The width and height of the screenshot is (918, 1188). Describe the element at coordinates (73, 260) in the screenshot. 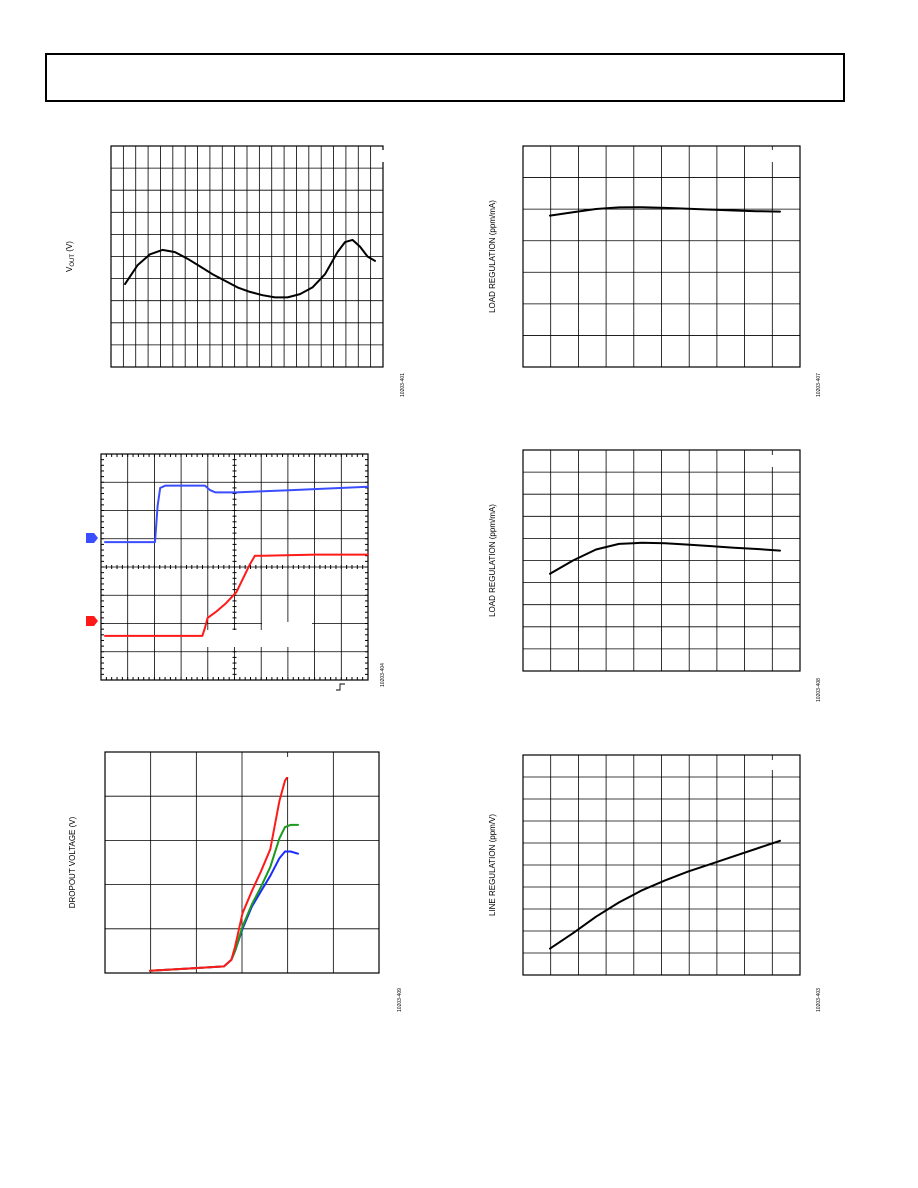

I see `y-axis-label-subscript: OUT` at that location.